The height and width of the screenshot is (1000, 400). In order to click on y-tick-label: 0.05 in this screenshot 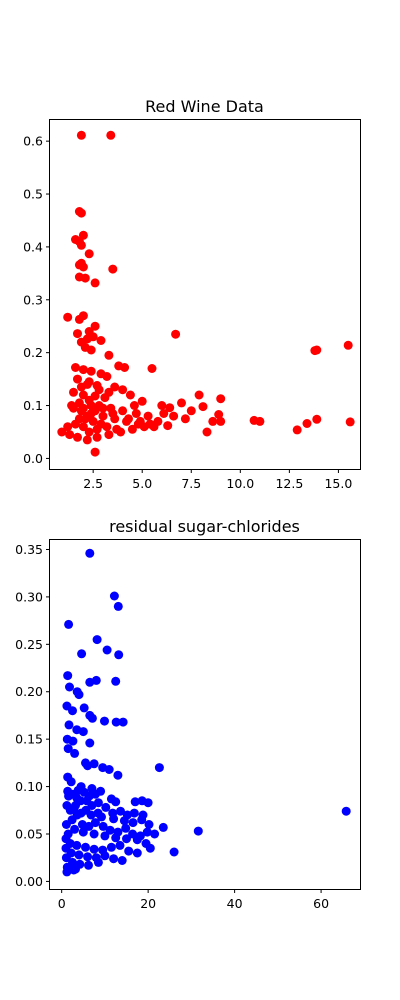, I will do `click(29, 833)`.